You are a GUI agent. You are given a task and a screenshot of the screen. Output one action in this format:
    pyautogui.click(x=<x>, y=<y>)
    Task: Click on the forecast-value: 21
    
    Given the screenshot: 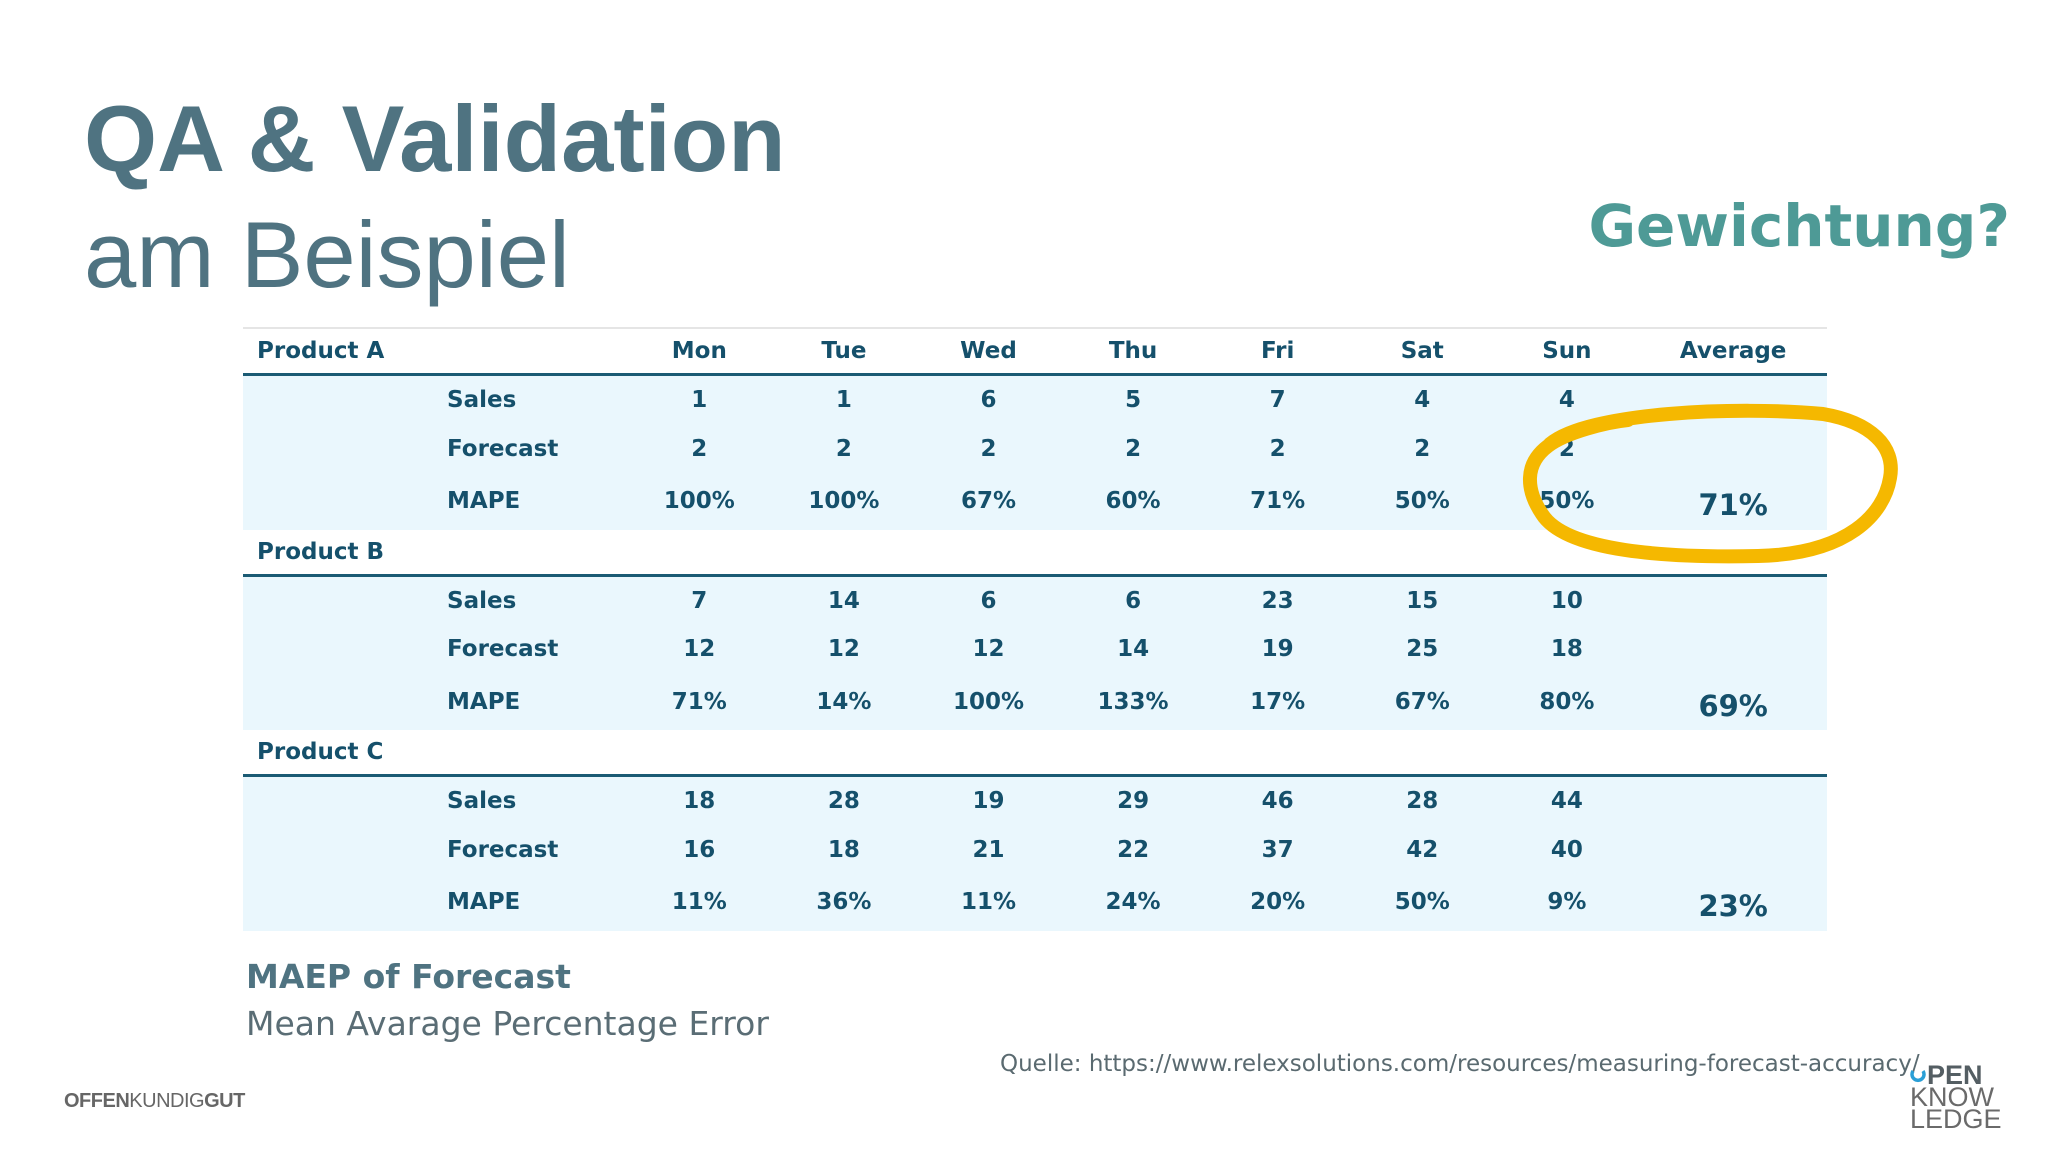 What is the action you would take?
    pyautogui.click(x=988, y=849)
    